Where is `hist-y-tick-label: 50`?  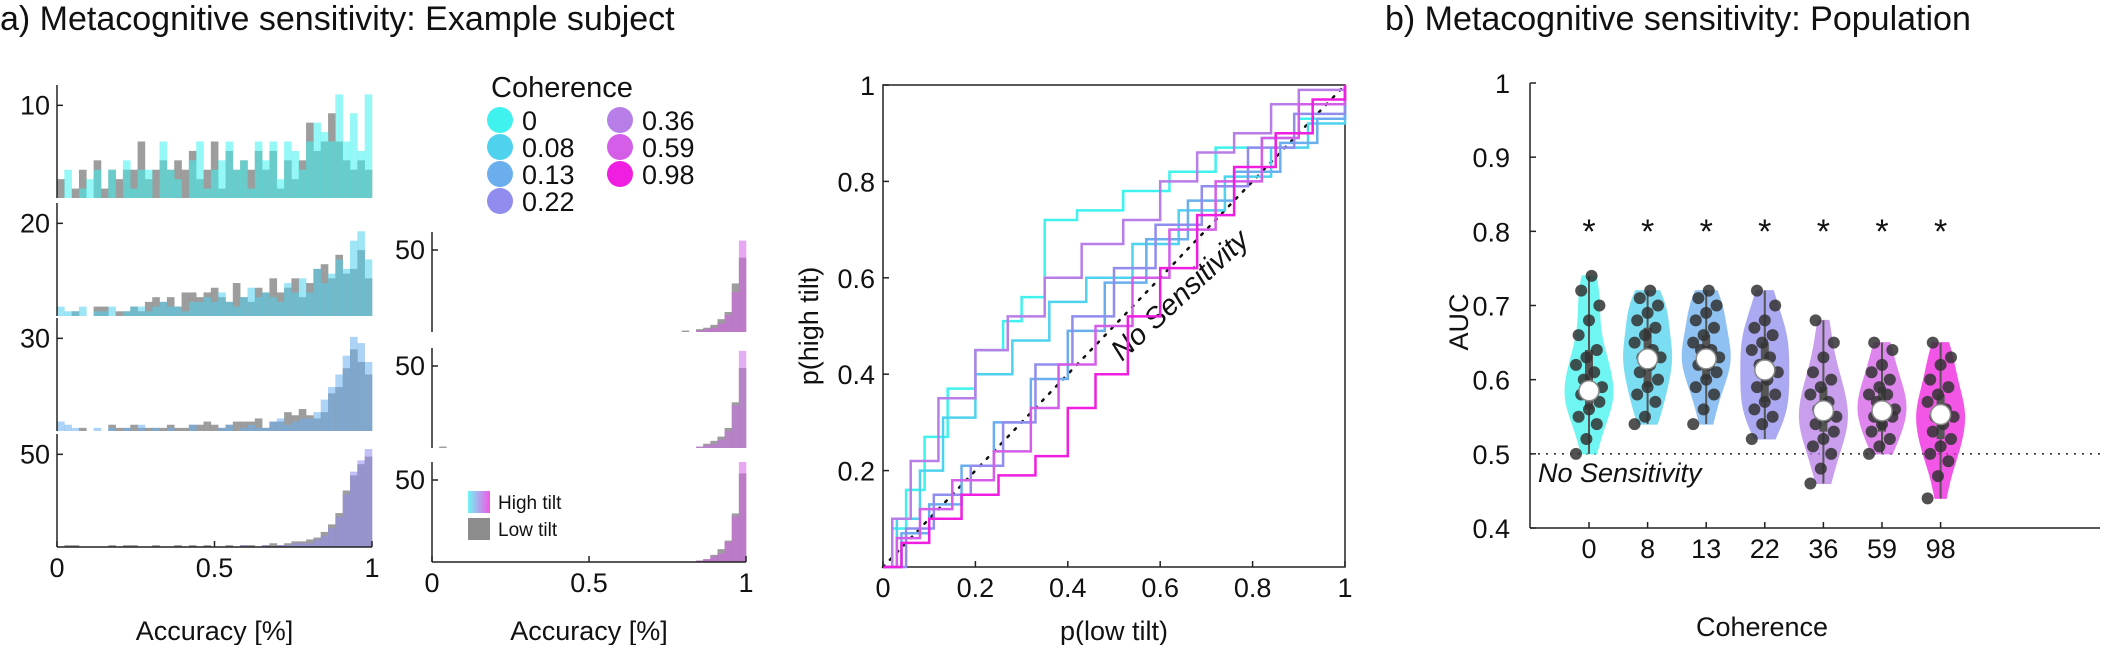
hist-y-tick-label: 50 is located at coordinates (410, 250).